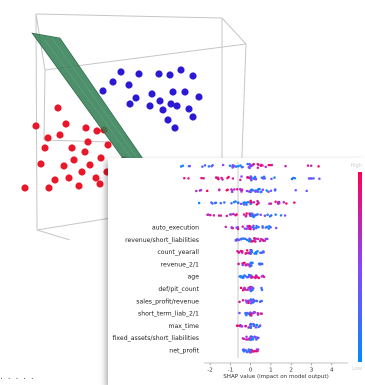  Describe the element at coordinates (251, 371) in the screenshot. I see `x-tick-label: 0` at that location.